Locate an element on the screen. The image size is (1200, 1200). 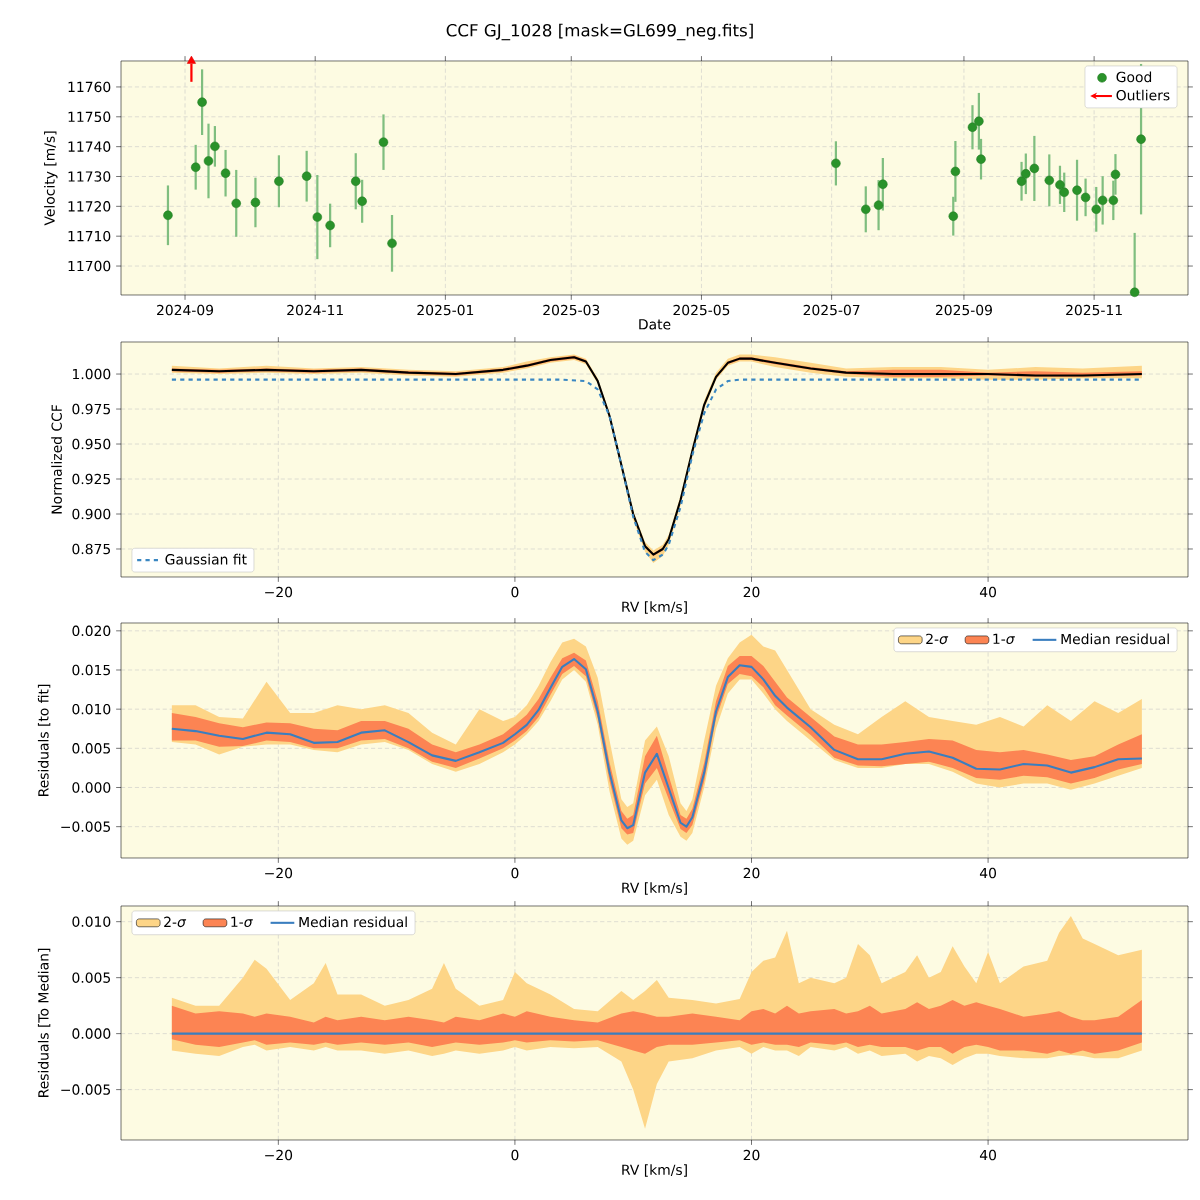
y-axis-title: Normalized CCF is located at coordinates (56, 459).